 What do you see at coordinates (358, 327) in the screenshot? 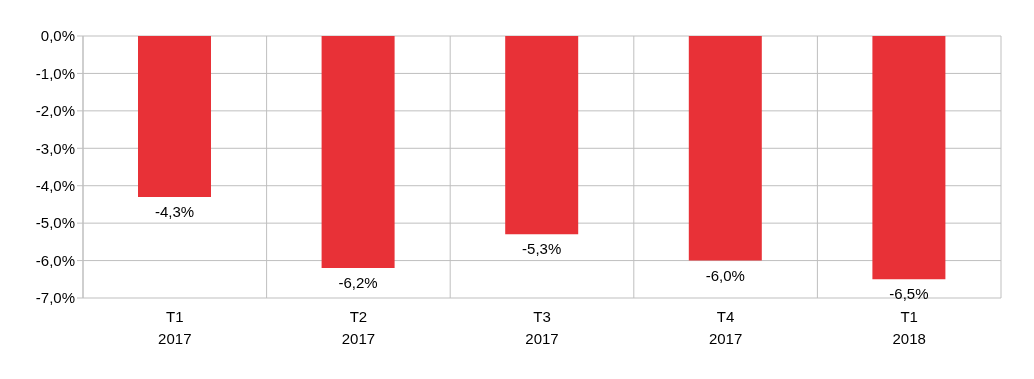
I see `x-tick-label: T2 2017` at bounding box center [358, 327].